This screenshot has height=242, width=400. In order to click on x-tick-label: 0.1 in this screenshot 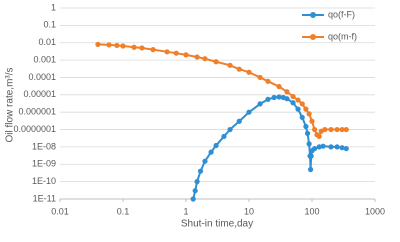, I will do `click(123, 211)`.